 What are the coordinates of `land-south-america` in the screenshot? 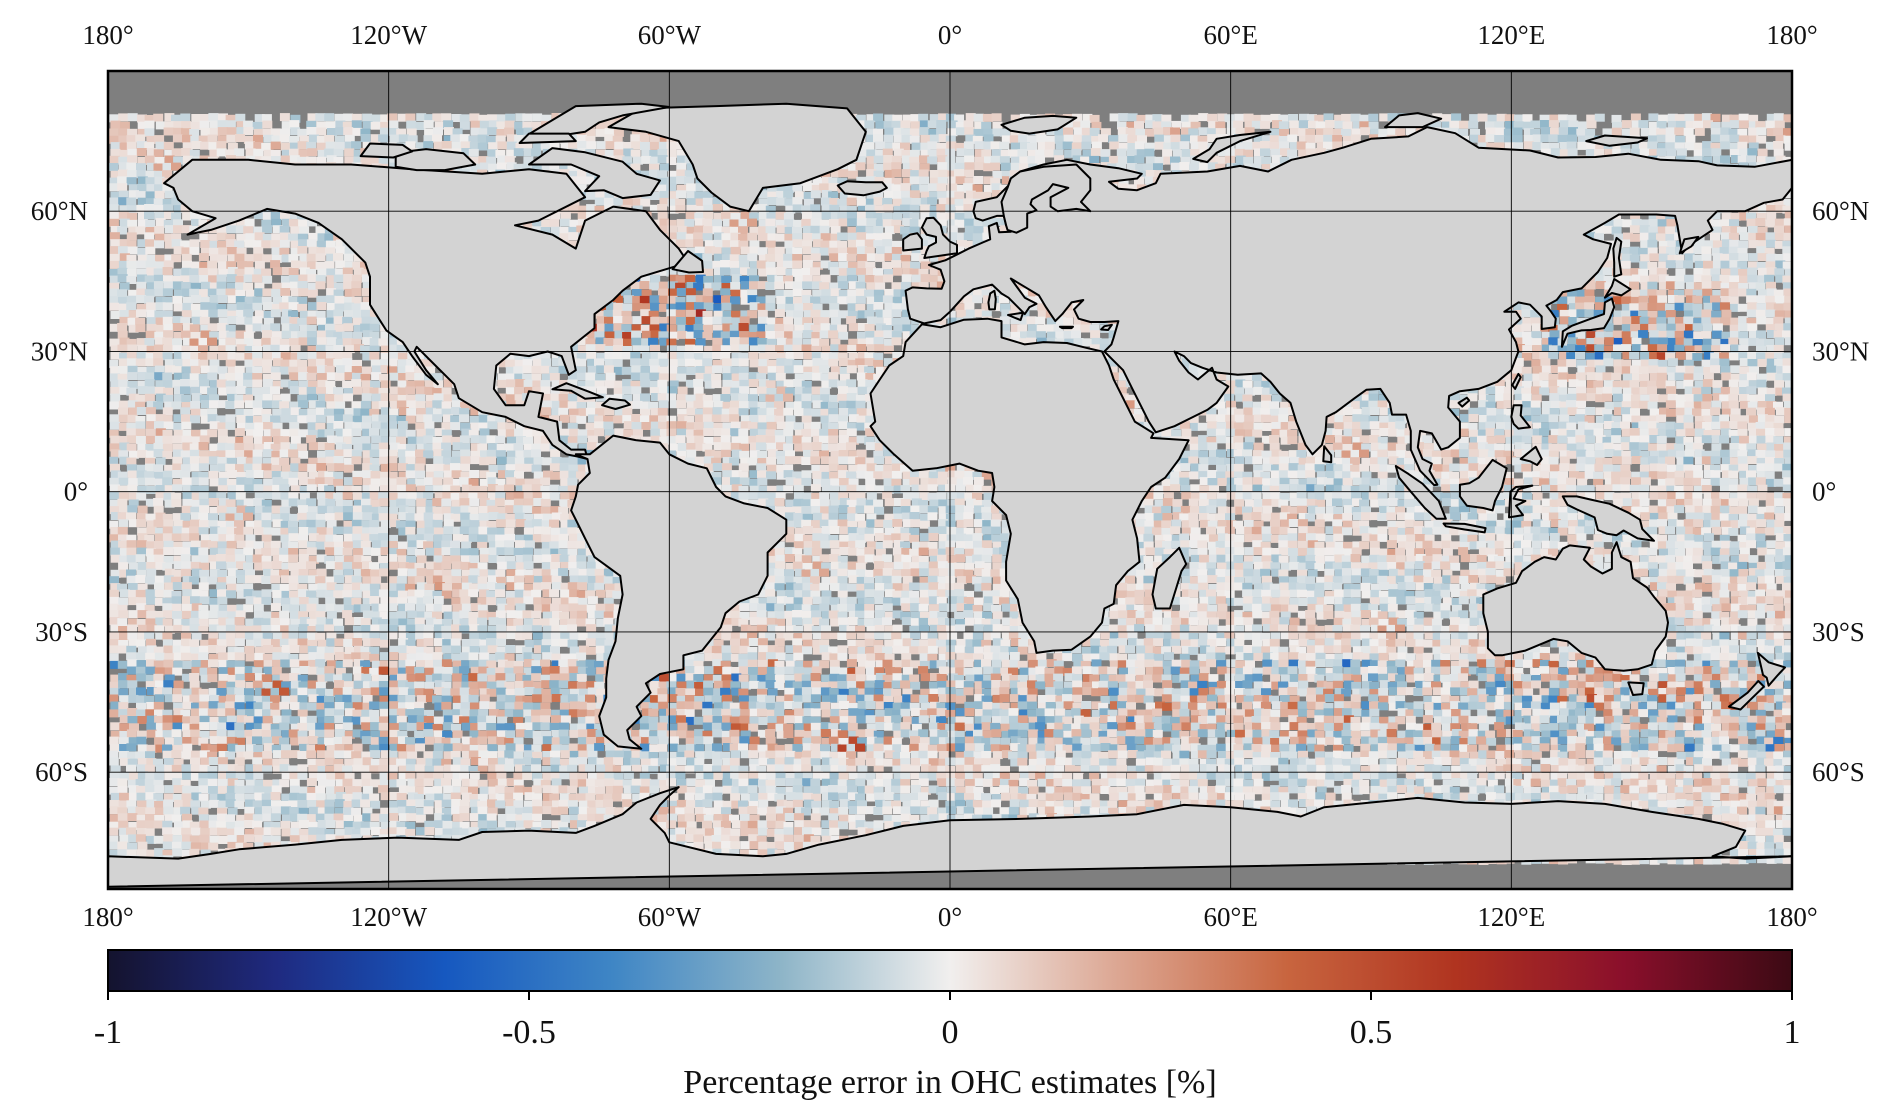 It's located at (679, 592).